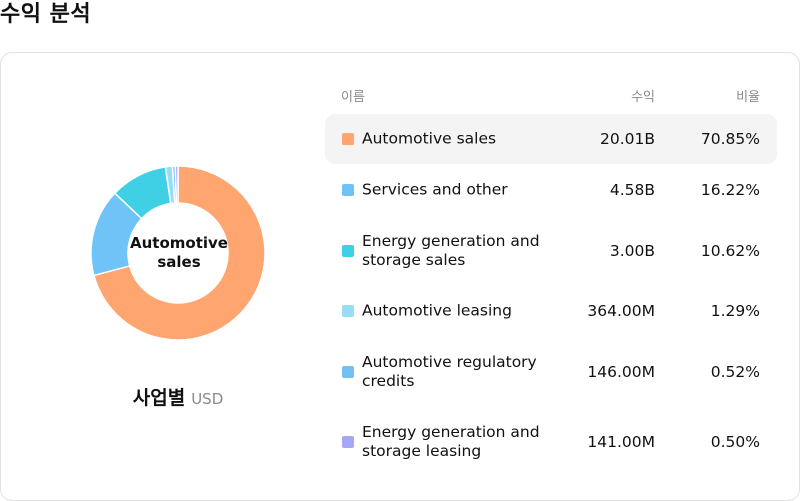  I want to click on donut-chart-svg, so click(178, 253).